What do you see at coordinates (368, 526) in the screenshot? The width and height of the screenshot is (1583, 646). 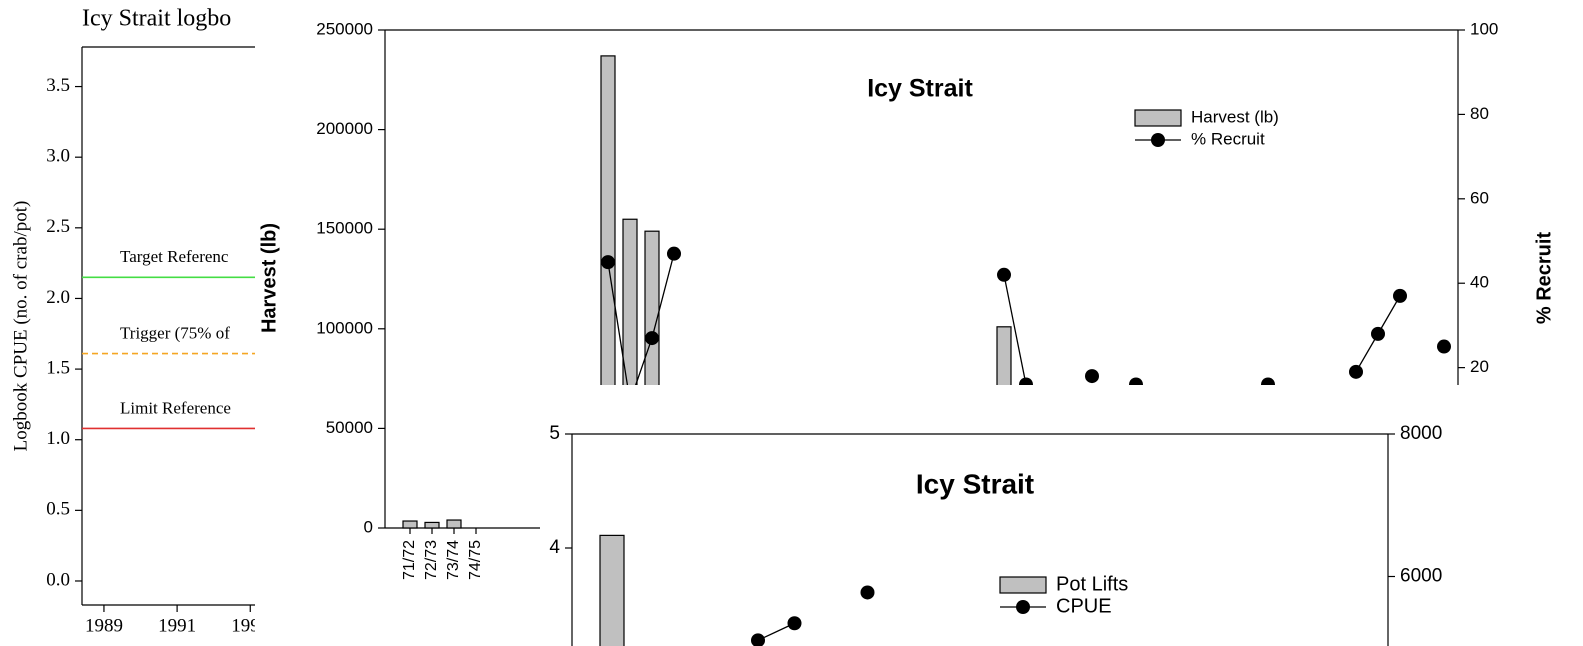 I see `y-tick-label: 0` at bounding box center [368, 526].